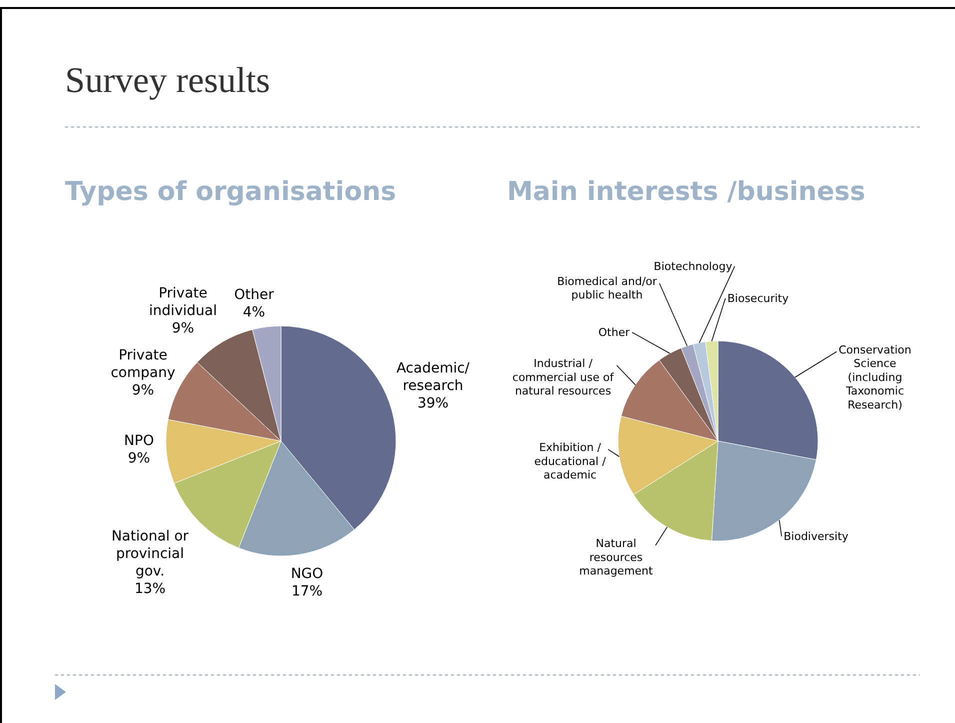 The image size is (955, 723). What do you see at coordinates (816, 536) in the screenshot?
I see `slice-label: Biodiversity` at bounding box center [816, 536].